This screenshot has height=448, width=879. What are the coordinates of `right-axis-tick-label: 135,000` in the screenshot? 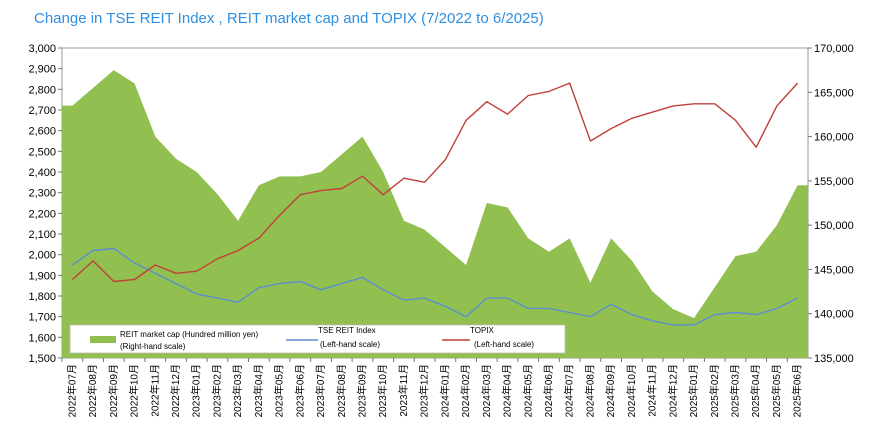 It's located at (834, 359).